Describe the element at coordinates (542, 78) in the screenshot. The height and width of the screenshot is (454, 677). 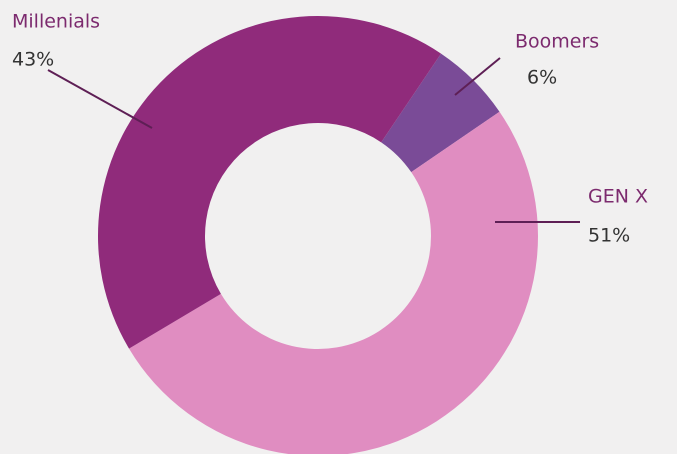
I see `slice-value: 6%` at that location.